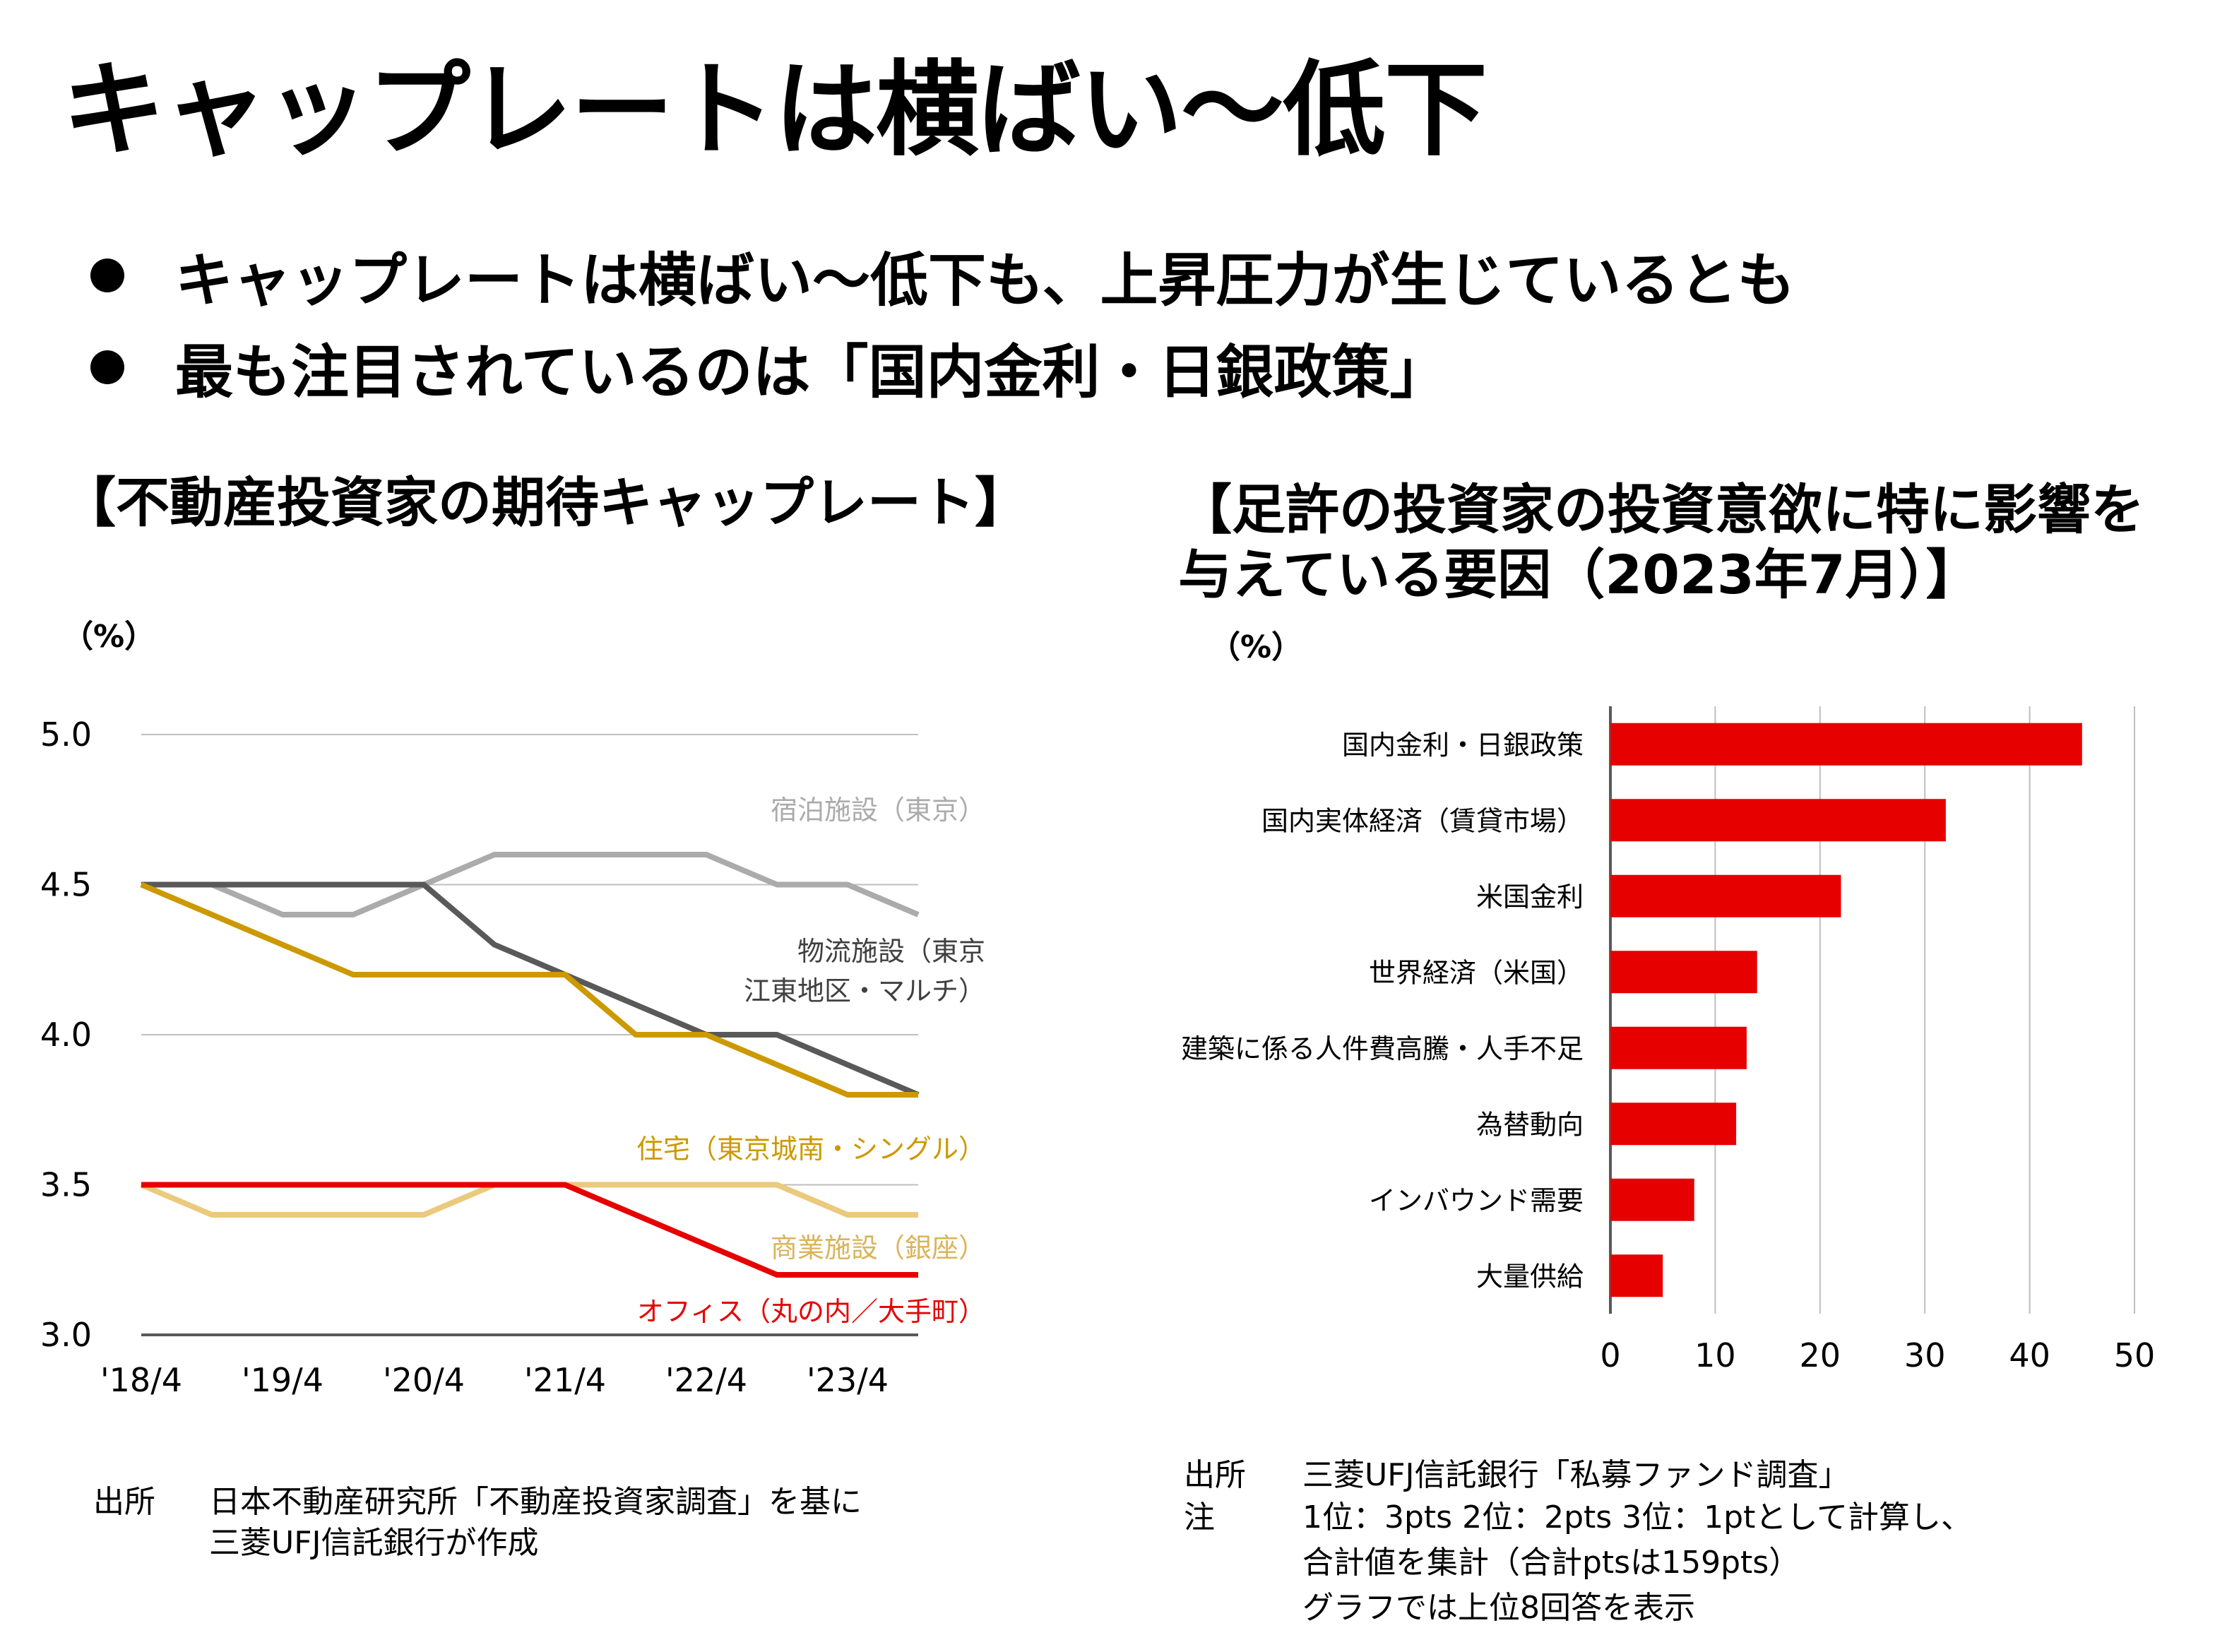 This screenshot has width=2227, height=1652. Describe the element at coordinates (706, 1380) in the screenshot. I see `x-tick-label: '22/4` at that location.